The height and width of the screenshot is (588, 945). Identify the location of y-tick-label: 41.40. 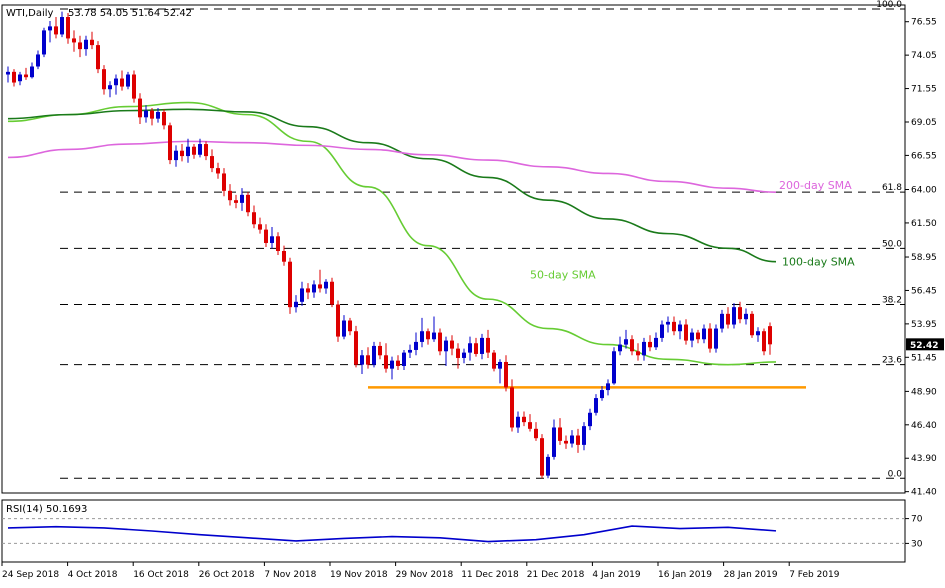
(924, 493).